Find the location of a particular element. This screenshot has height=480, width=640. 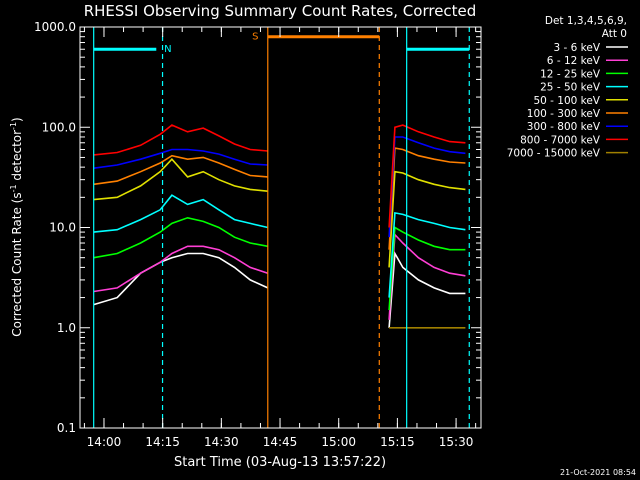

legend-label-1: 6 - 12 keV is located at coordinates (574, 61).